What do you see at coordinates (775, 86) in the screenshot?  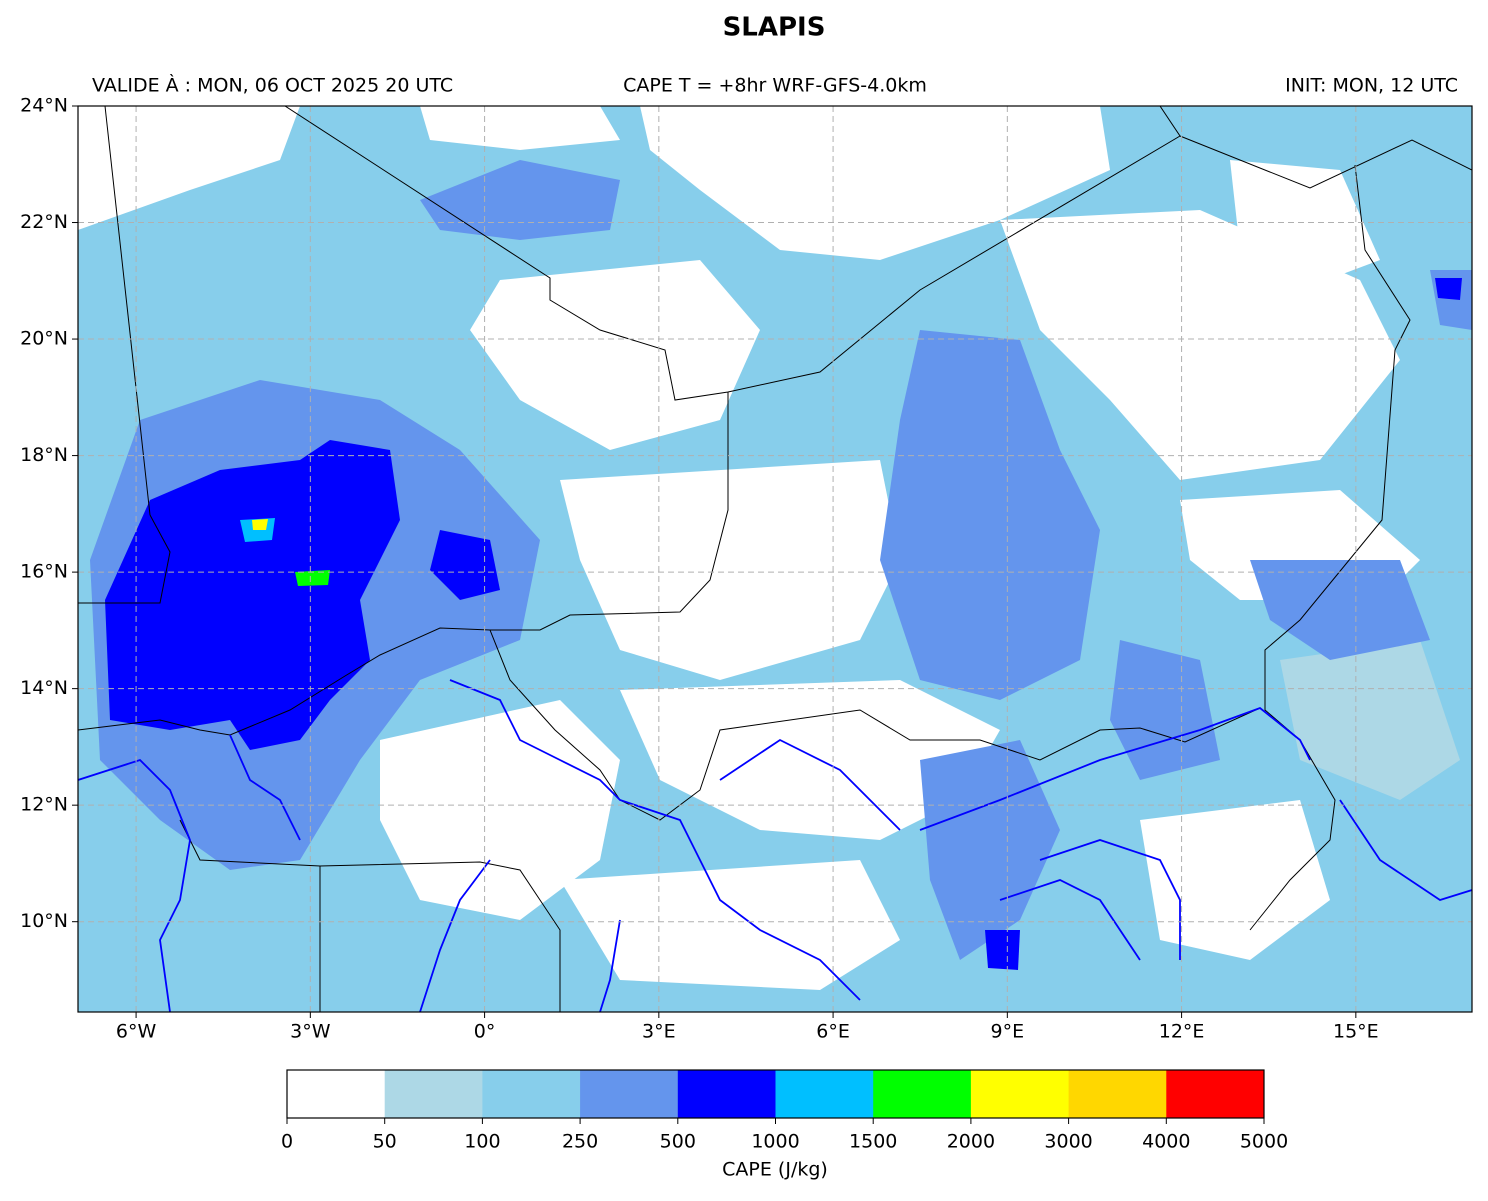 I see `run-info: CAPE T = +8hr WRF-GFS-4.0km` at bounding box center [775, 86].